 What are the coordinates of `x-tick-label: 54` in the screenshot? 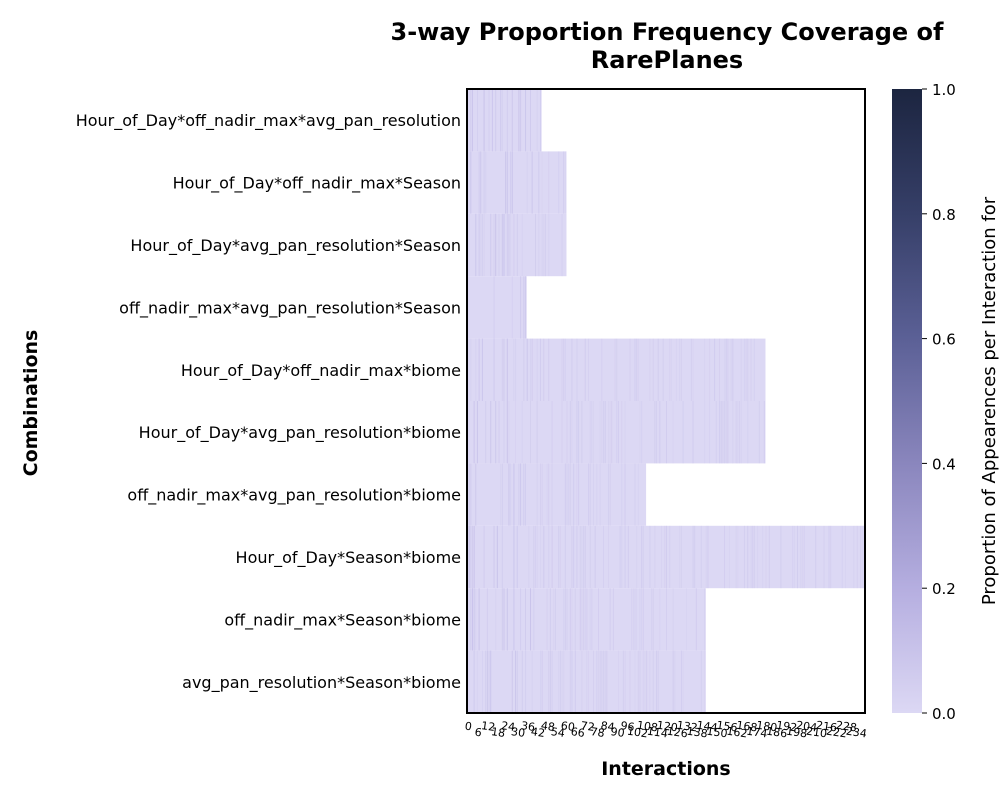 It's located at (558, 732).